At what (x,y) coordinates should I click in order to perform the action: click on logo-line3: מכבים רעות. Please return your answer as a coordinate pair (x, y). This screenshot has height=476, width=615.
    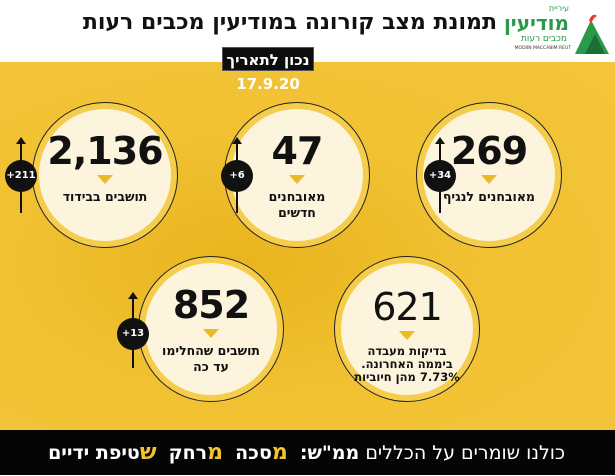
    Looking at the image, I should click on (543, 39).